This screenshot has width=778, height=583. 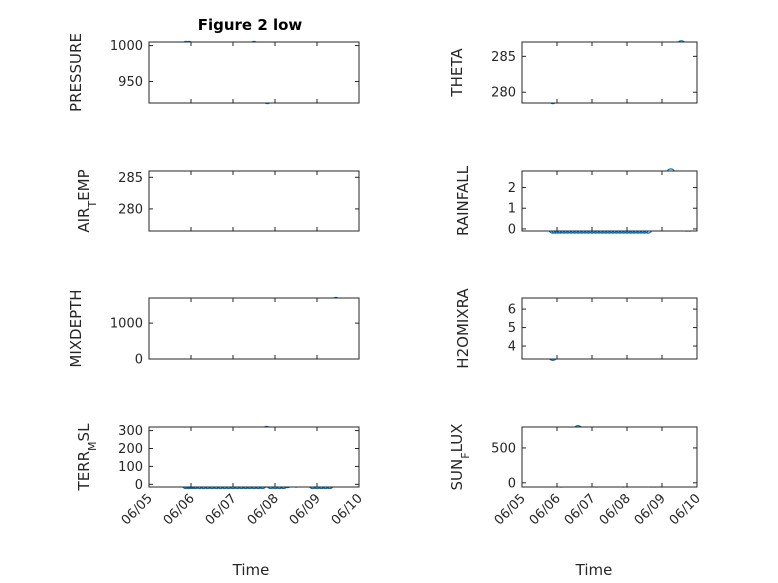 I want to click on y-axis-label-main: SUN, so click(x=457, y=475).